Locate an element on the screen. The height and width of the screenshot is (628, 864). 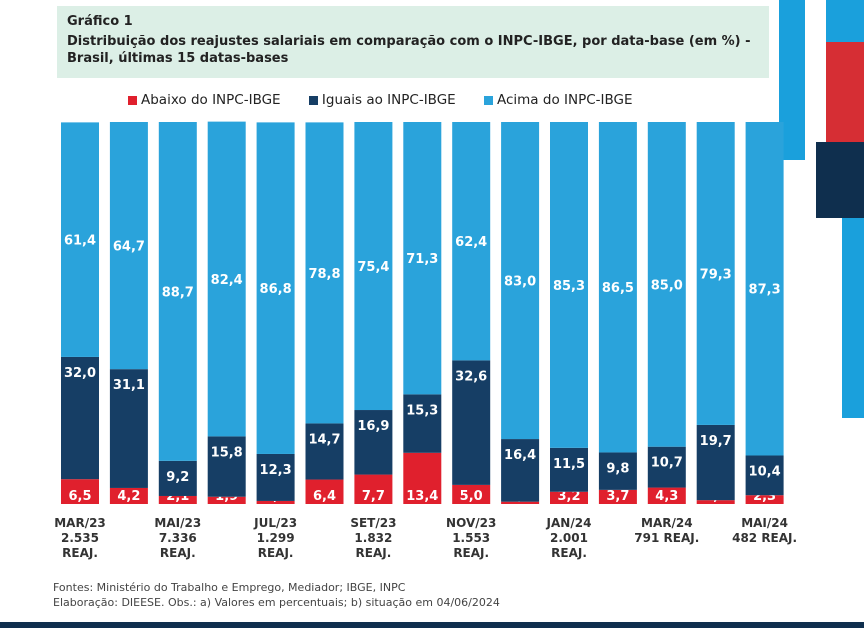
data-label-above: 71,3 is located at coordinates (422, 259).